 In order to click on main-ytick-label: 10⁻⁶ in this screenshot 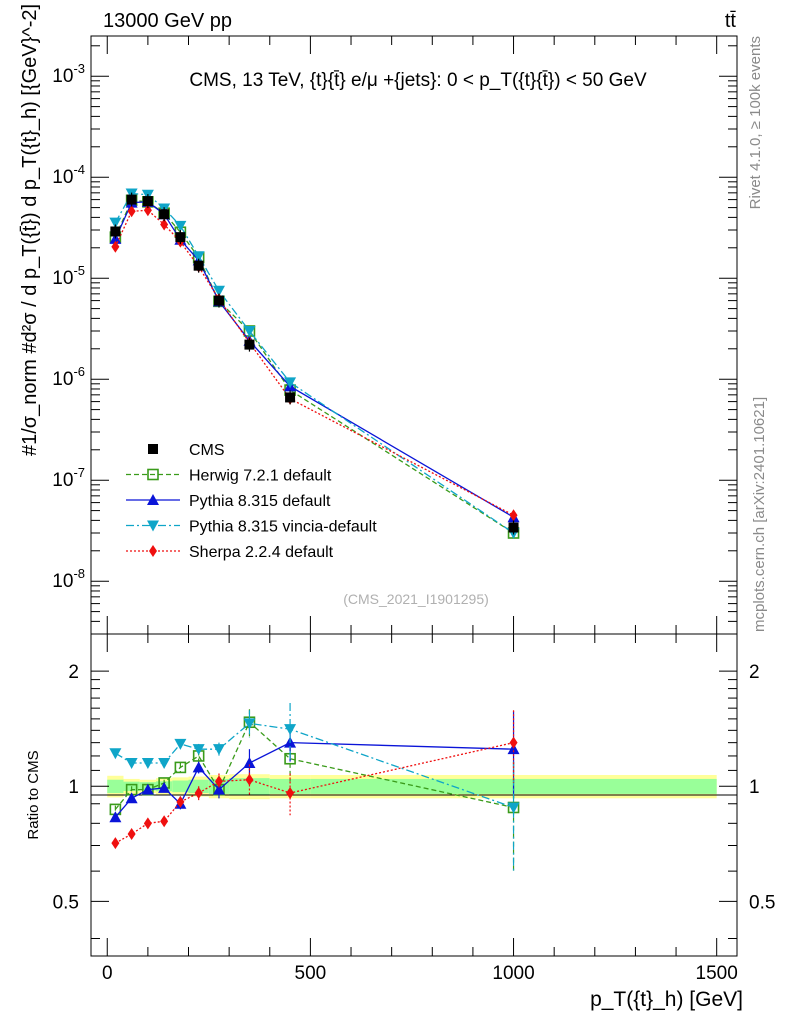, I will do `click(68, 377)`.